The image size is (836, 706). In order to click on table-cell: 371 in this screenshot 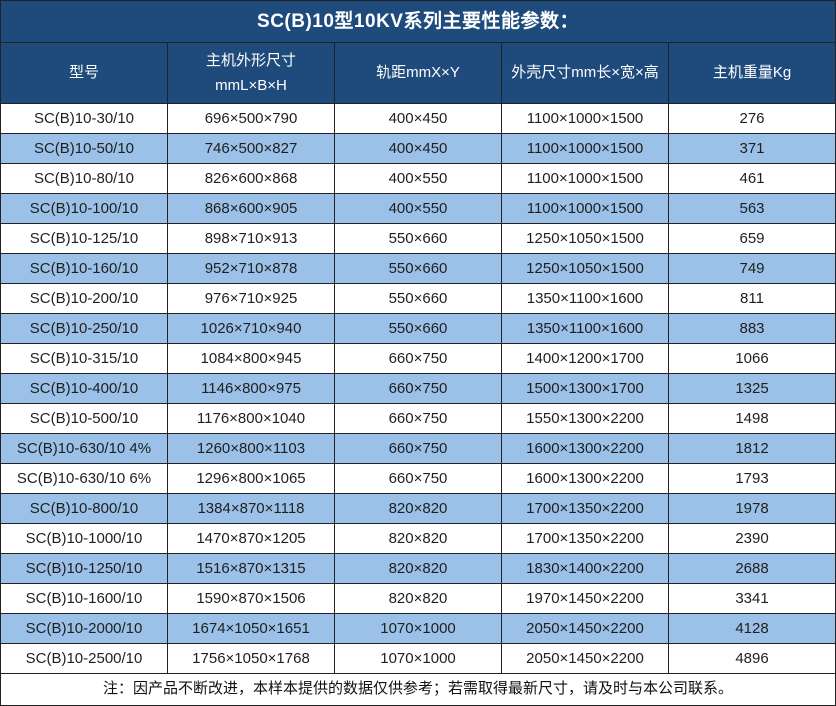, I will do `click(752, 148)`.